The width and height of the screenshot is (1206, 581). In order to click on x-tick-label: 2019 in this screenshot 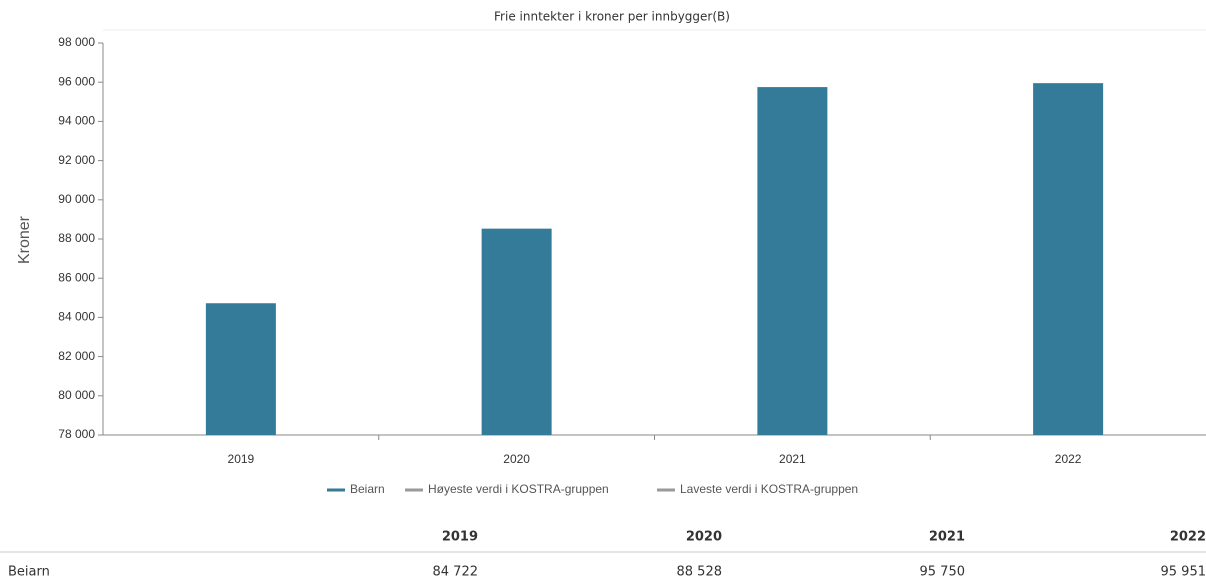, I will do `click(241, 459)`.